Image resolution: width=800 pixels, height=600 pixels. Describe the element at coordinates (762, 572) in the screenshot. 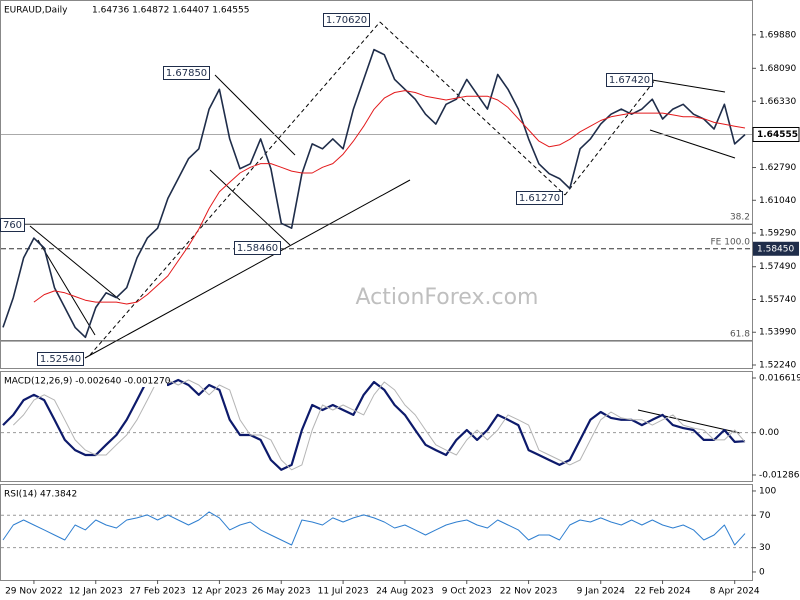

I see `y-tick-label: 0` at that location.